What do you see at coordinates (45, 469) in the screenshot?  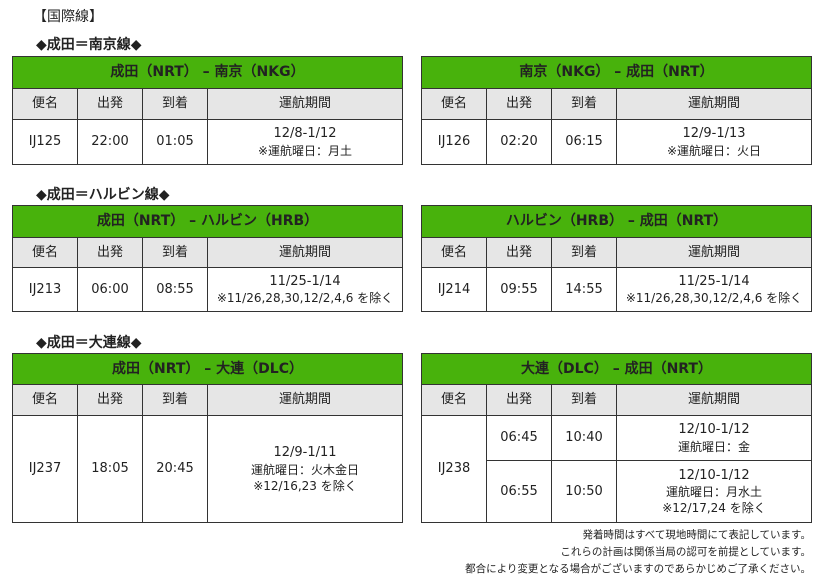 I see `flight-number: IJ237` at bounding box center [45, 469].